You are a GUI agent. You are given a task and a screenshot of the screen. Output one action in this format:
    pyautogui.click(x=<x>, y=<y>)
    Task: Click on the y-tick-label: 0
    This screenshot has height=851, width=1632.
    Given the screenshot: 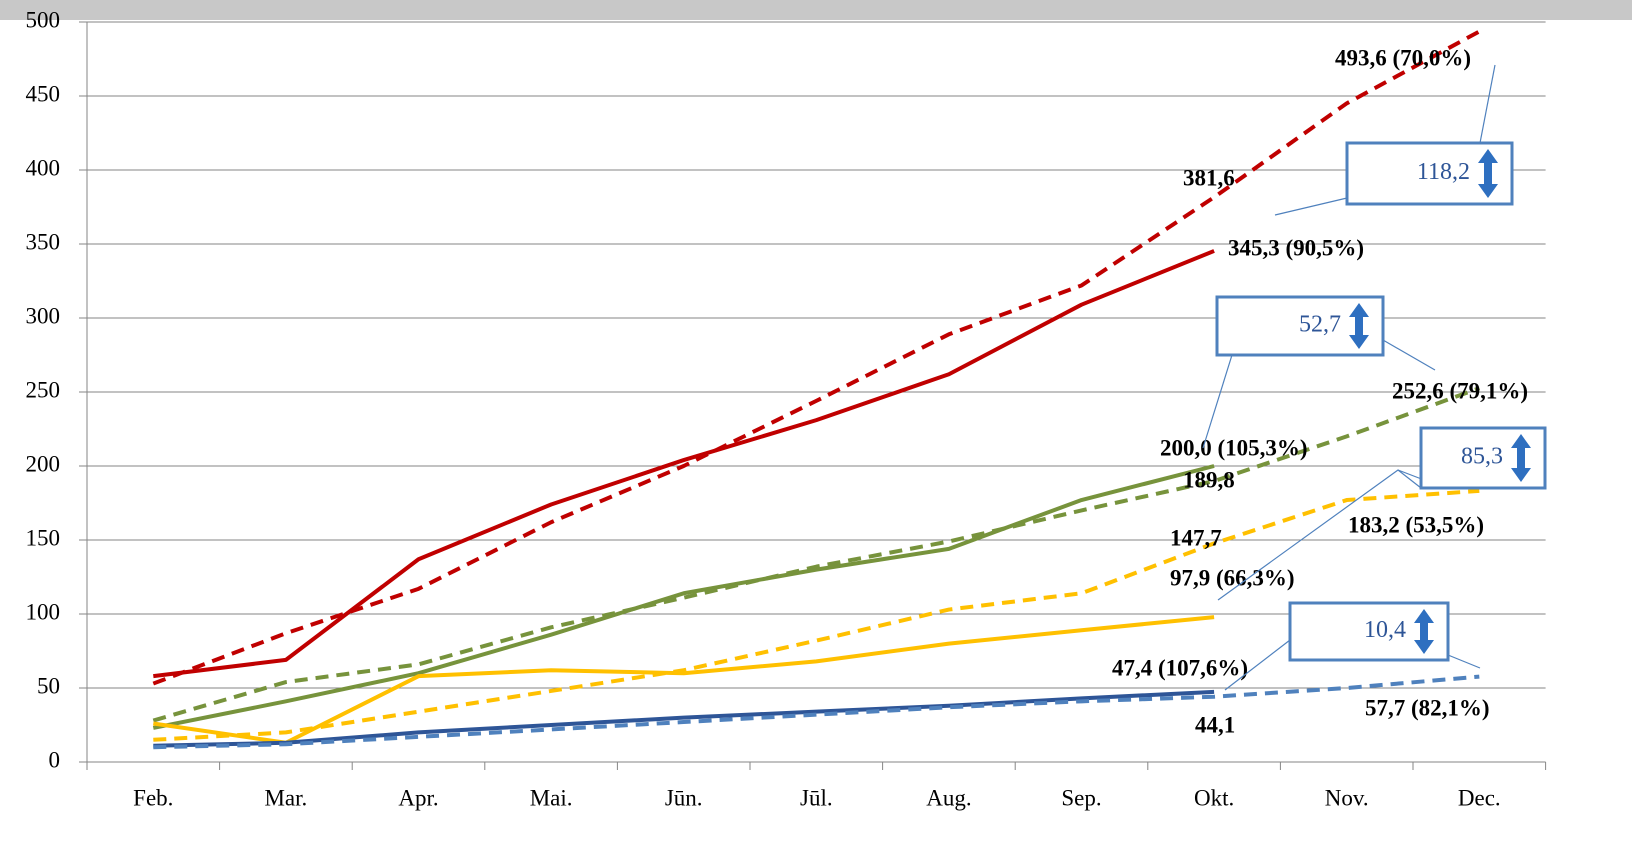 What is the action you would take?
    pyautogui.click(x=55, y=759)
    